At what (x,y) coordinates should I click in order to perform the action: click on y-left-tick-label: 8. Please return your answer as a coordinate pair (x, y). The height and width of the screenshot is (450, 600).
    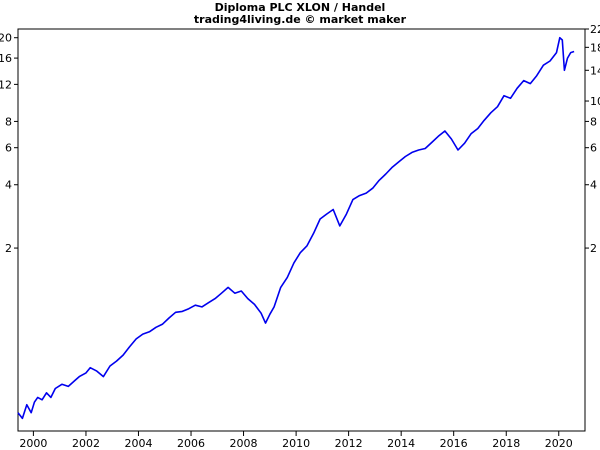
    Looking at the image, I should click on (8, 121).